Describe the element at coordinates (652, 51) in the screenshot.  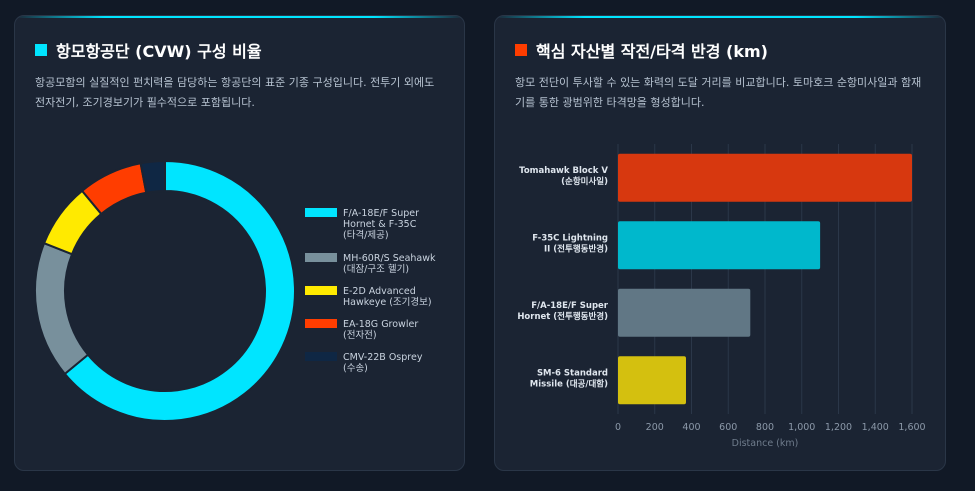
I see `range-title-text: 핵심 자산별 작전/타격 반경 (km)` at that location.